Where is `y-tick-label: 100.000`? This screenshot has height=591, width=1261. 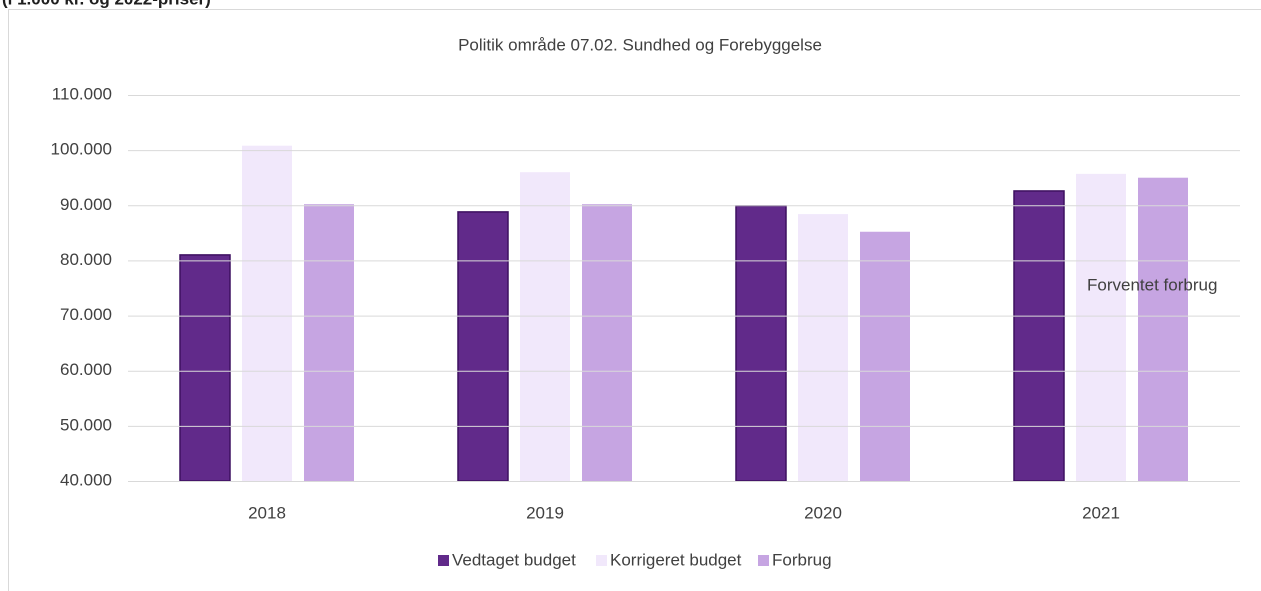 y-tick-label: 100.000 is located at coordinates (81, 149).